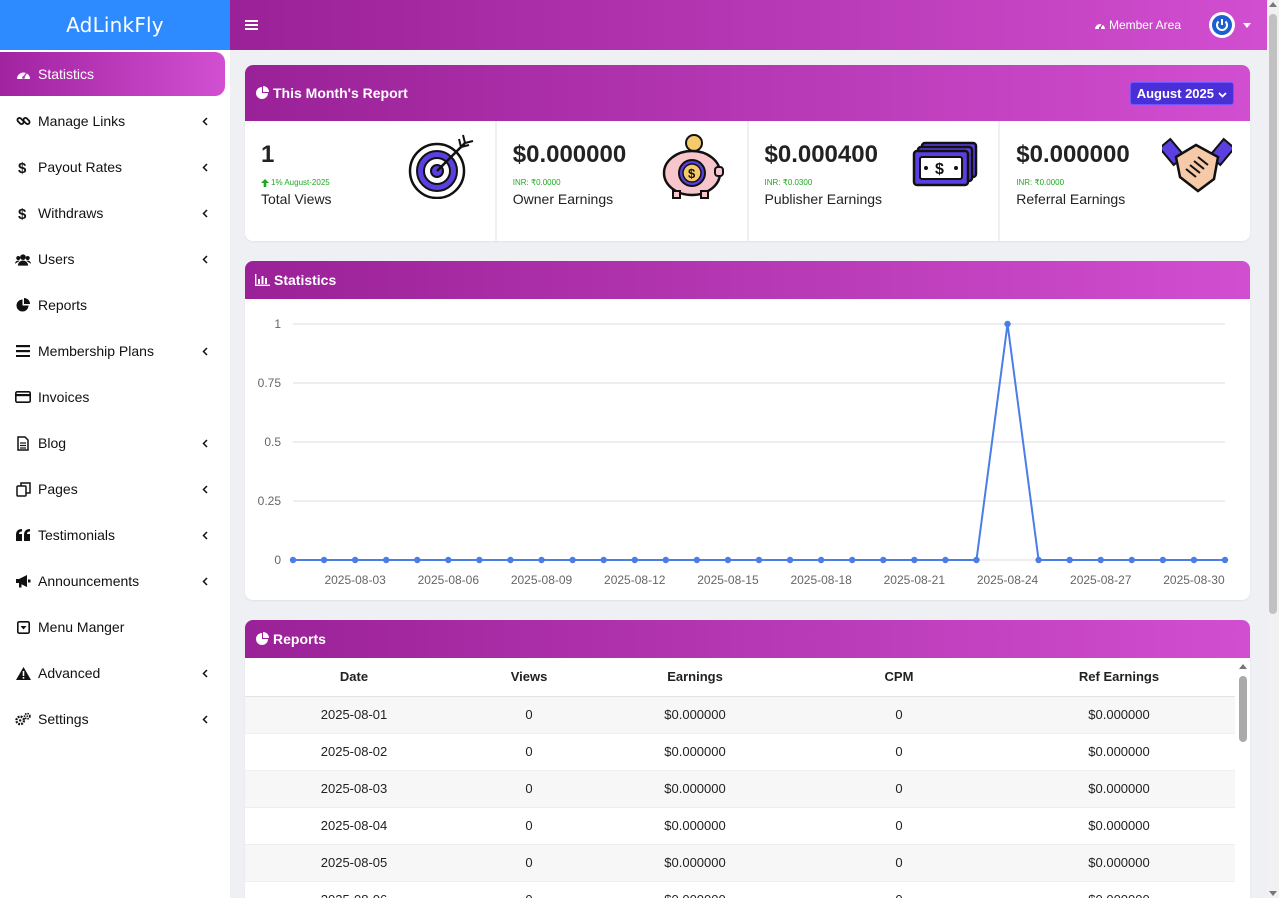  What do you see at coordinates (63, 305) in the screenshot?
I see `sidebar-item-label: Reports` at bounding box center [63, 305].